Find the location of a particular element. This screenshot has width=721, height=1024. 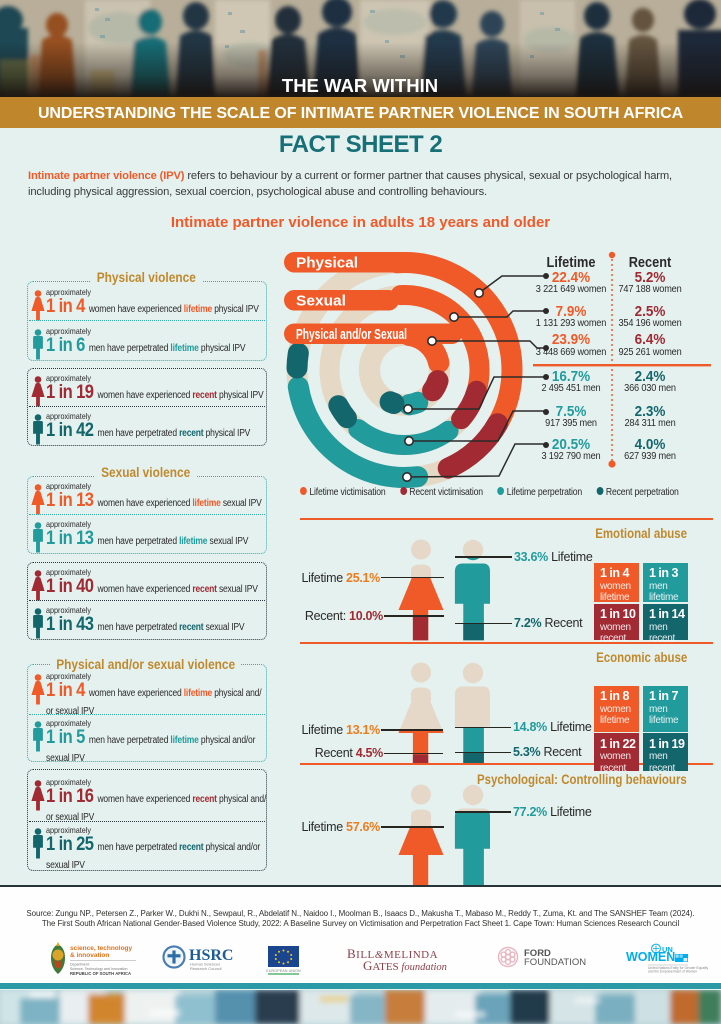

svg-text: HSRC is located at coordinates (211, 955).